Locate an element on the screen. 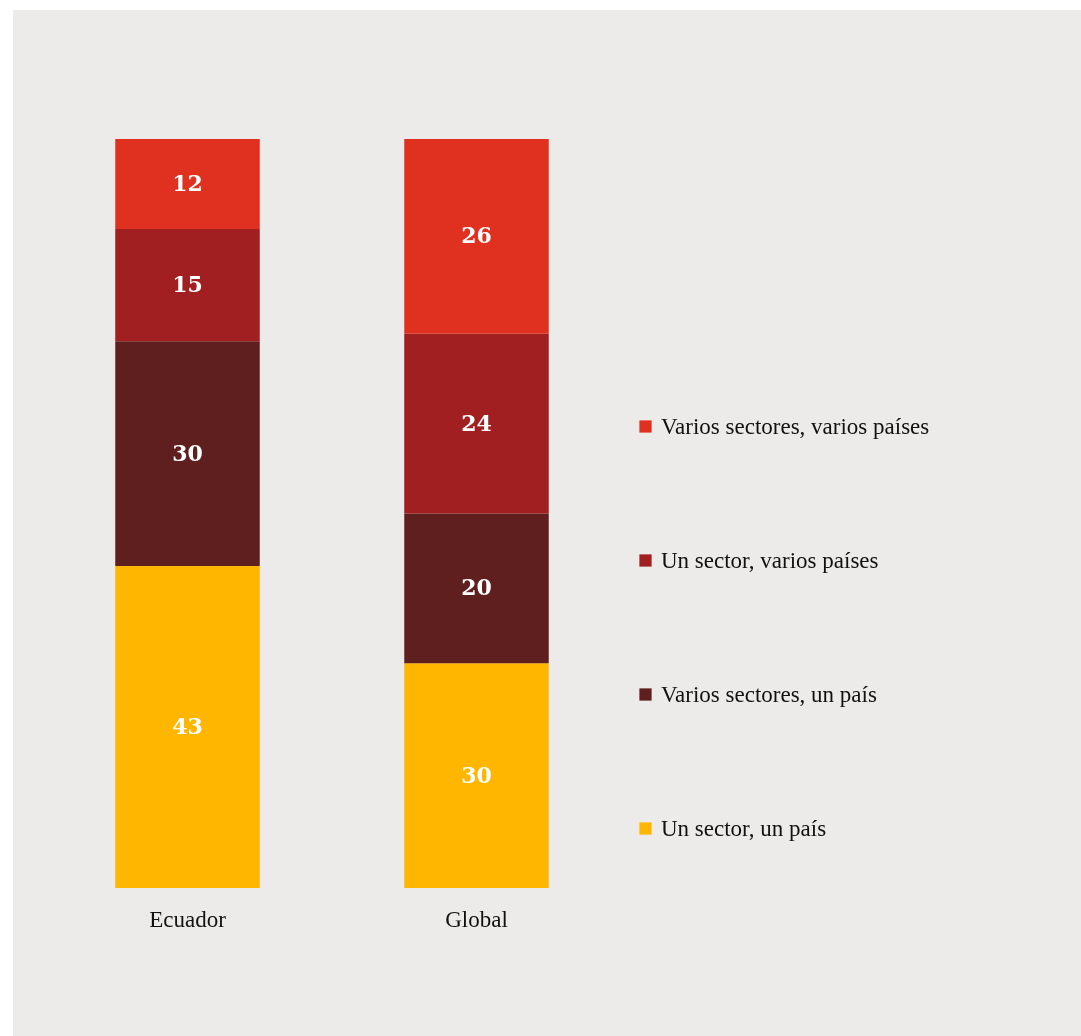 The height and width of the screenshot is (1036, 1081). data-label: 20 is located at coordinates (476, 587).